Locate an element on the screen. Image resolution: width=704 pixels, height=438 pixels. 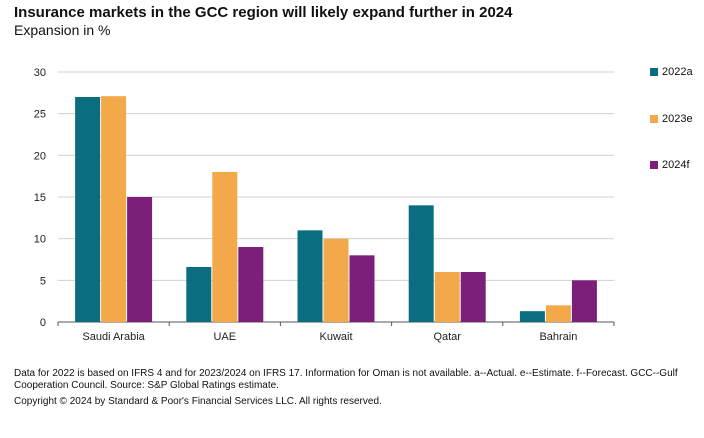
y-tick-label: 20 is located at coordinates (40, 156).